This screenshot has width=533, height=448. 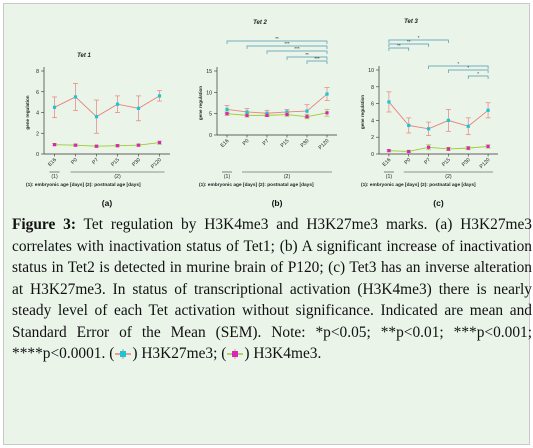 I want to click on panel-b-h3k4me3-line, so click(x=277, y=115).